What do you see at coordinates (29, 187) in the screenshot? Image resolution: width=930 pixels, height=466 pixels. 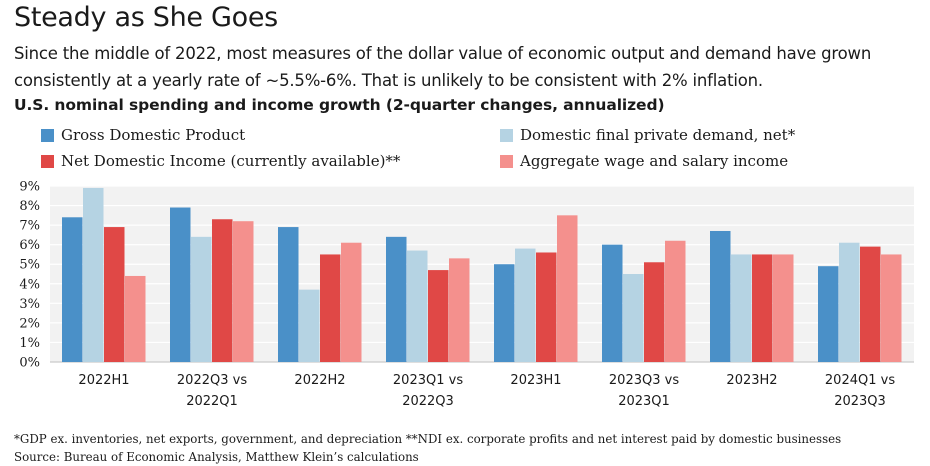 I see `y-tick-label: 9%` at bounding box center [29, 187].